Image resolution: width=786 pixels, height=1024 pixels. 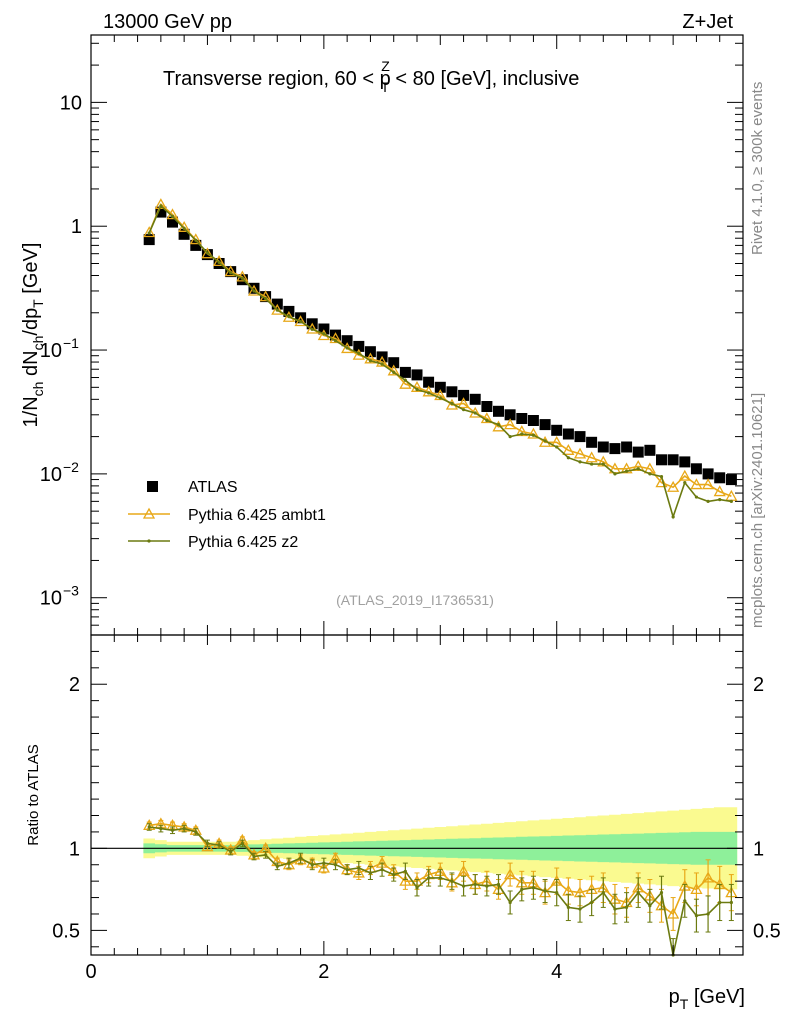 I want to click on legend: ATLAS Pythia 6.425 ambt1 Pythia 6.425 z2, so click(x=227, y=515).